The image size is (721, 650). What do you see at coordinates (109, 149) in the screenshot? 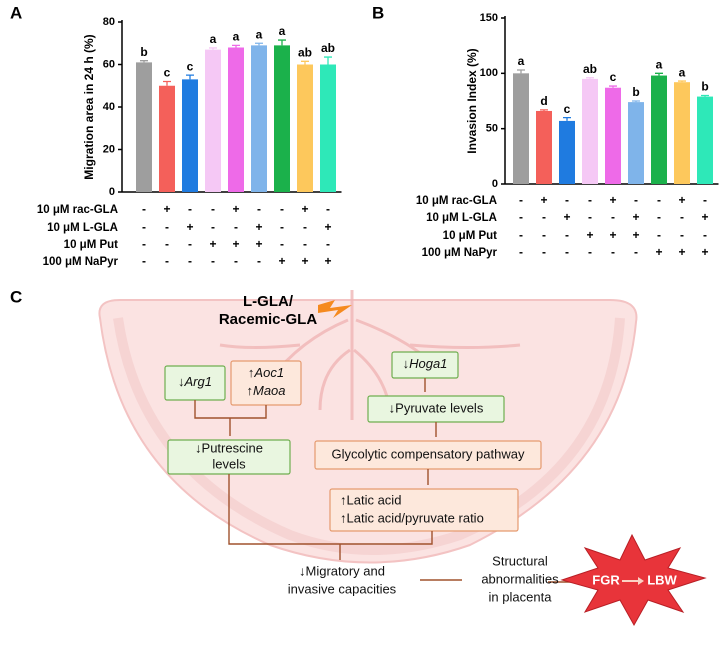
I see `y-tick-label: 20` at bounding box center [109, 149].